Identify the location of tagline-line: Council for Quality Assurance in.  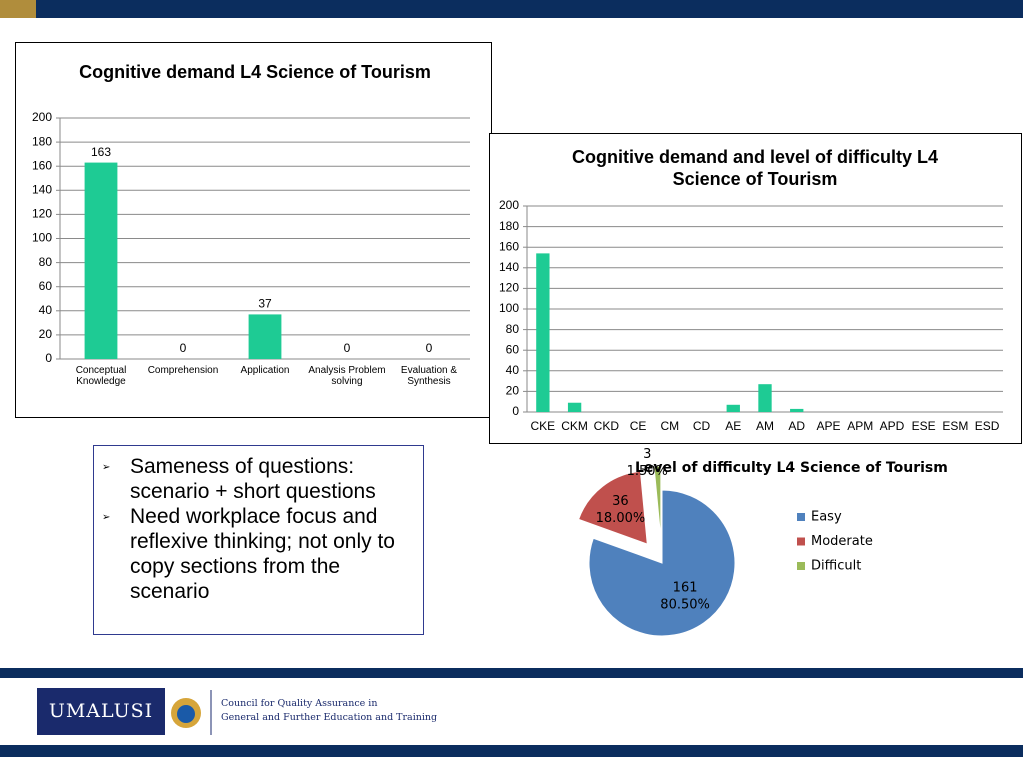
(299, 703).